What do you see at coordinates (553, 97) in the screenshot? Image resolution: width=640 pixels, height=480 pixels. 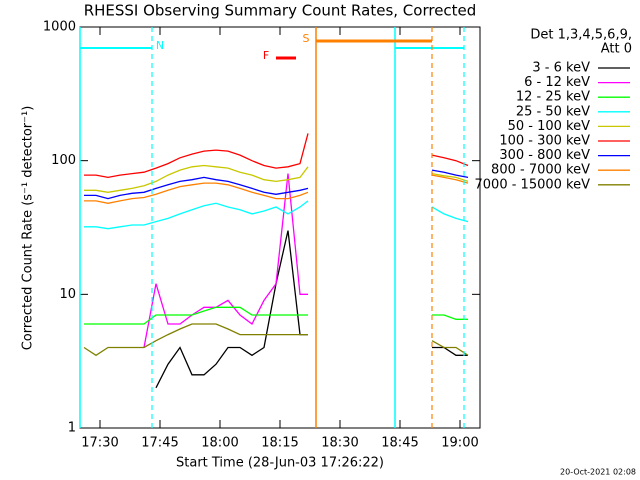 I see `legend-label: 12 - 25 keV` at bounding box center [553, 97].